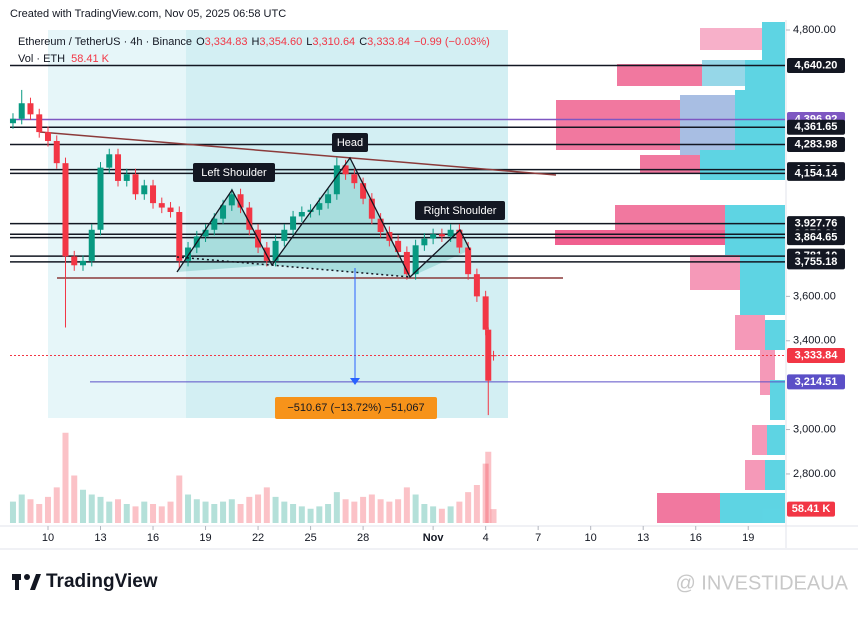 Image resolution: width=858 pixels, height=617 pixels. I want to click on brand: TradingView, so click(102, 581).